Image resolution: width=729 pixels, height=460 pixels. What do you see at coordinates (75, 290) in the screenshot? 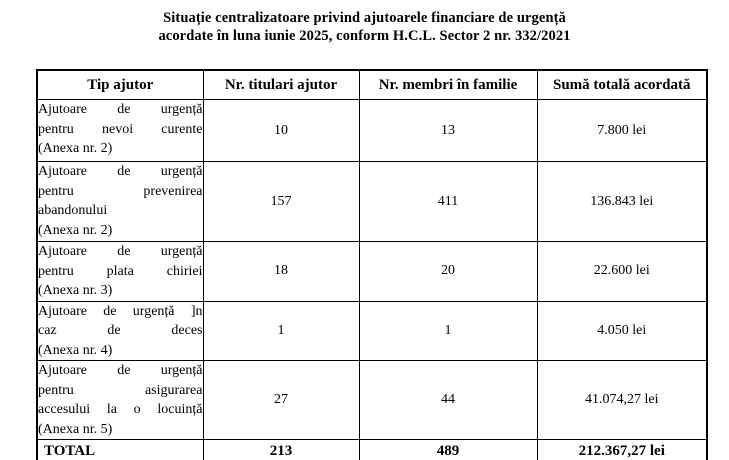
I see `tip-ajutor-line: (Anexa nr. 3)` at bounding box center [75, 290].